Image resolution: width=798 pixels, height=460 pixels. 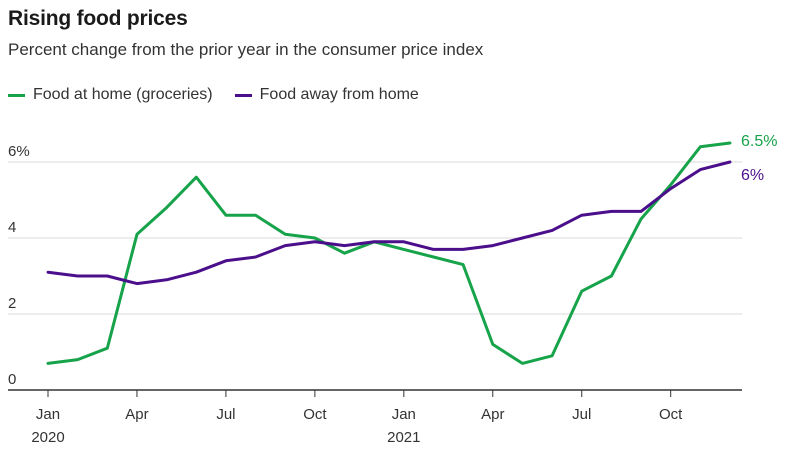 What do you see at coordinates (357, 418) in the screenshot?
I see `x-axis-ticks: Jan 2020 Apr Jul Oct Jan 2021 Apr Jul Oct` at bounding box center [357, 418].